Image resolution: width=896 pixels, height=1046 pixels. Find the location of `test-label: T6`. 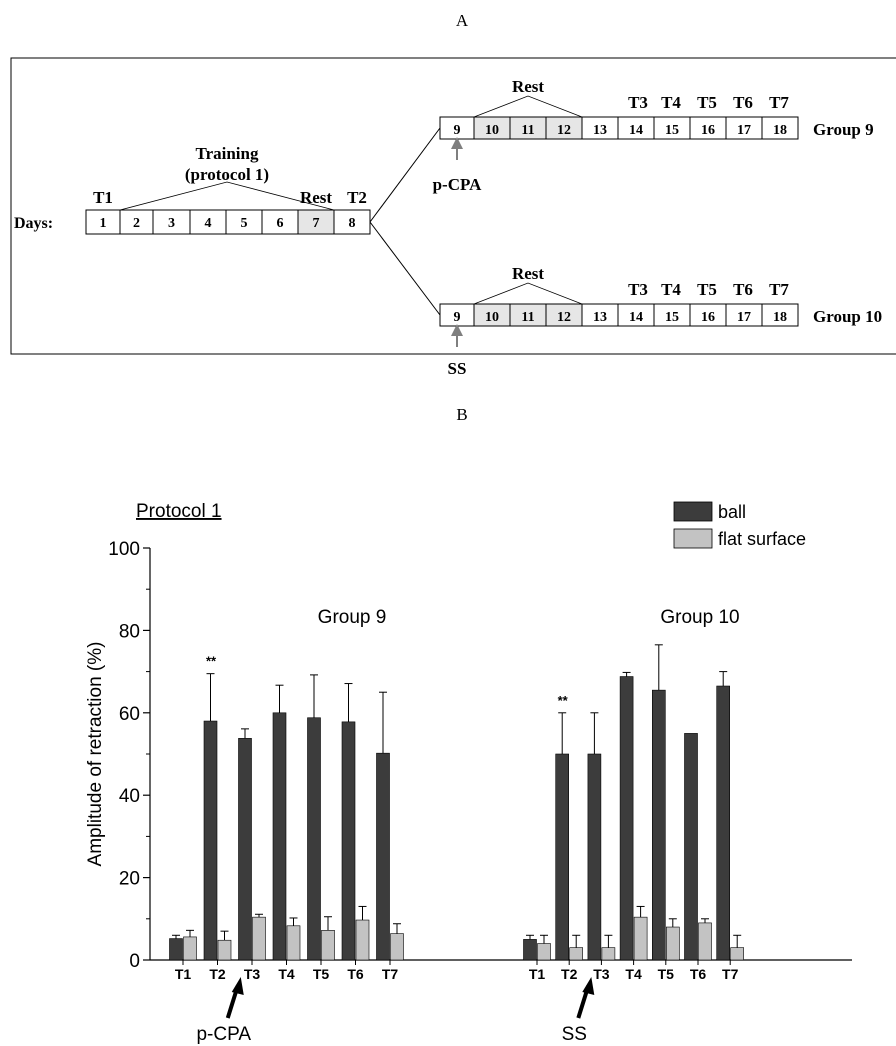

test-label: T6 is located at coordinates (743, 102).